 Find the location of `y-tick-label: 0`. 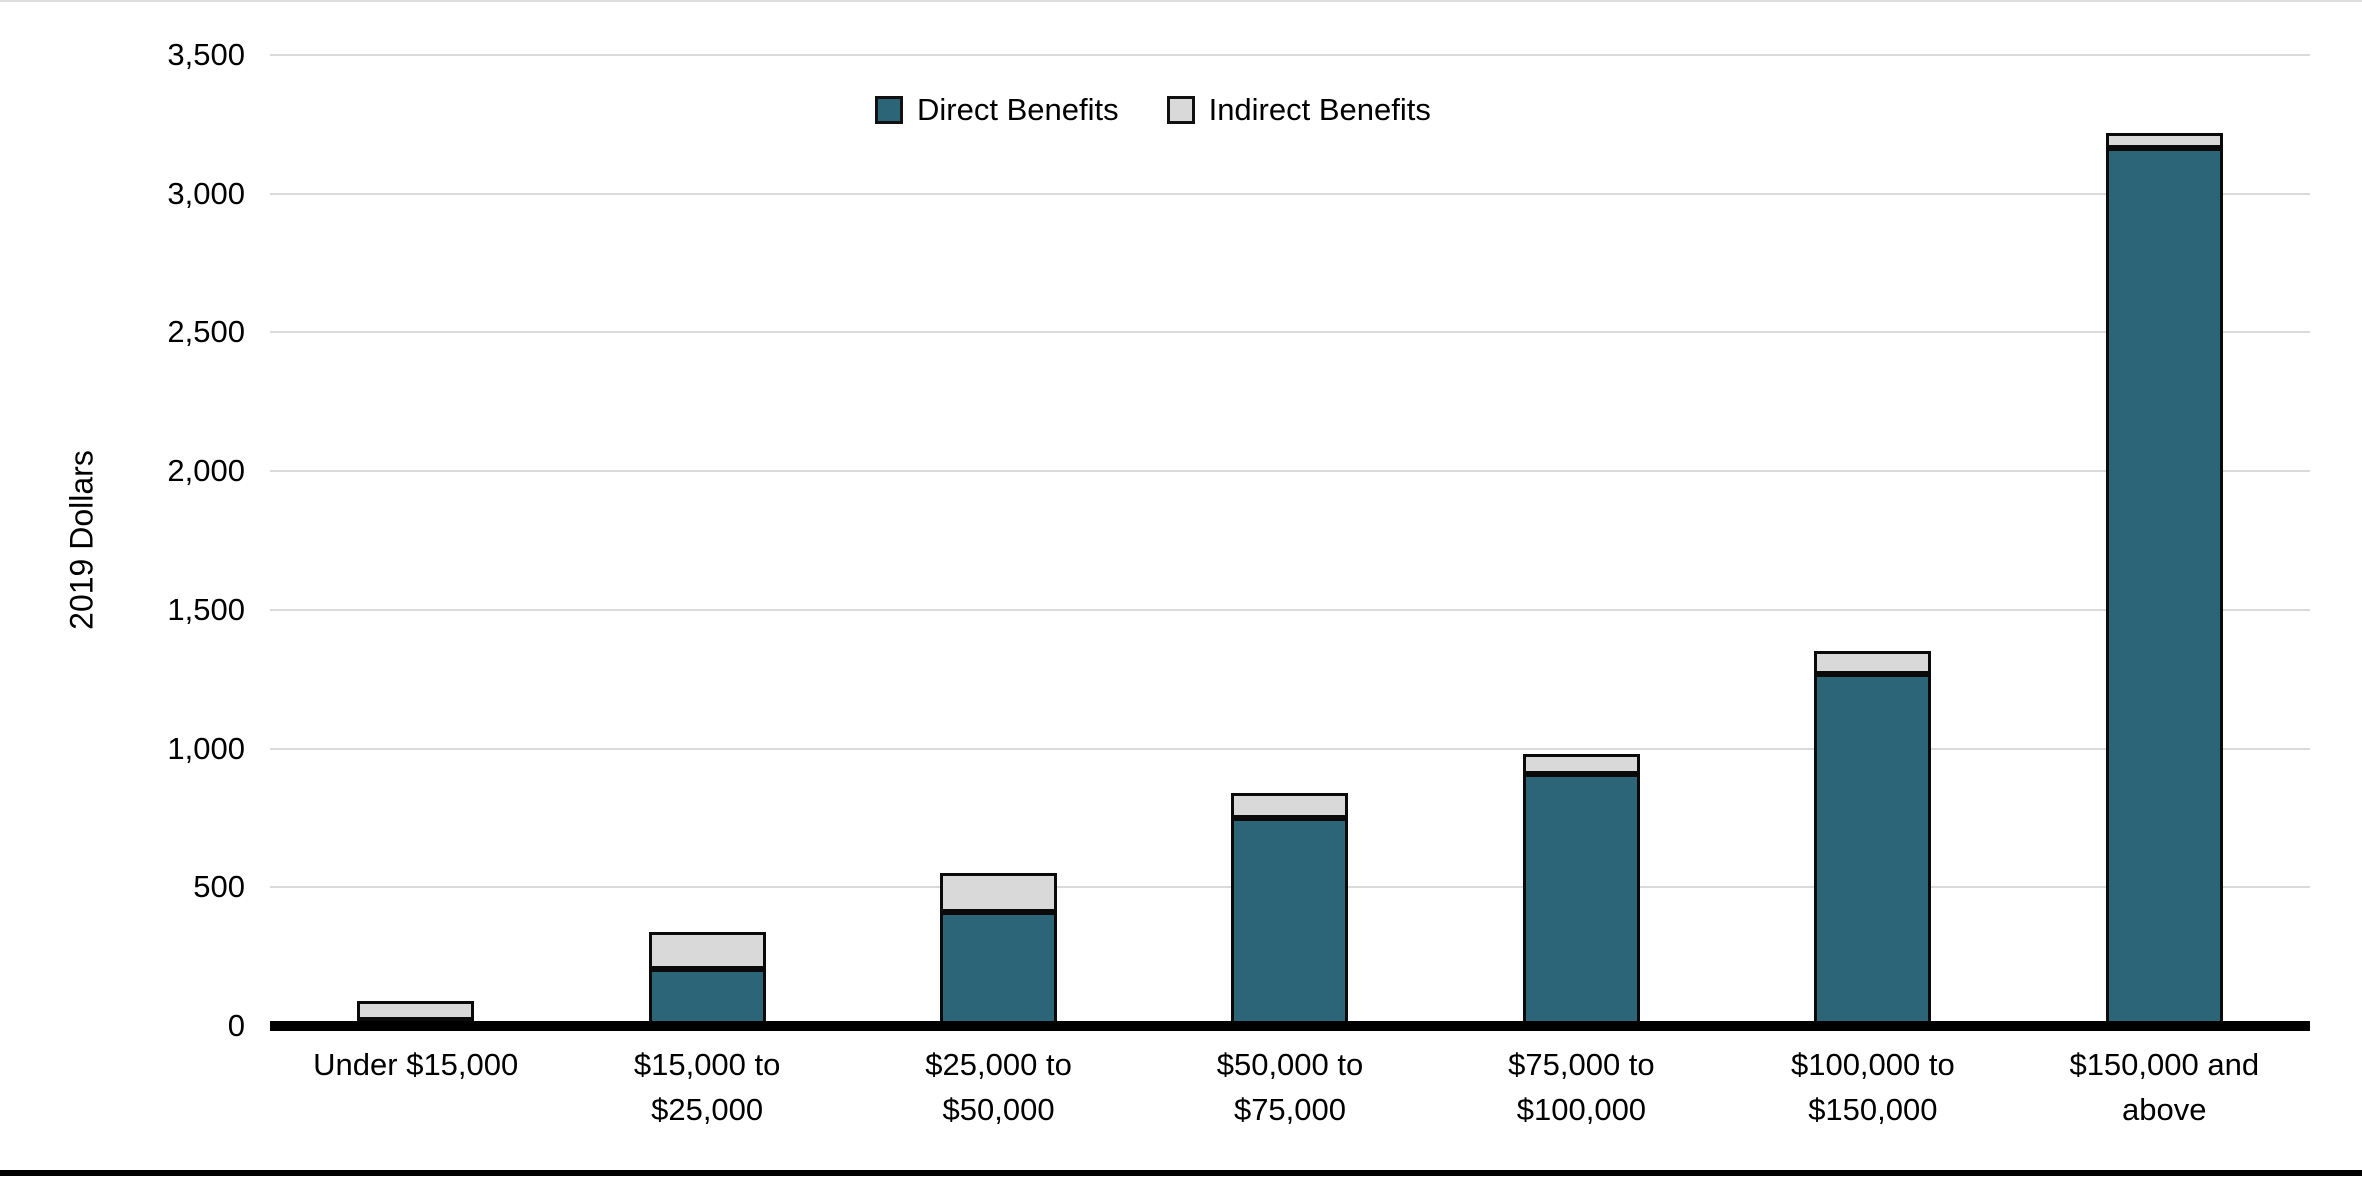

y-tick-label: 0 is located at coordinates (236, 1025).